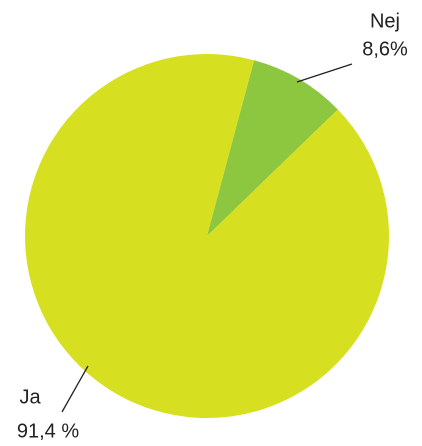 Image resolution: width=422 pixels, height=446 pixels. Describe the element at coordinates (272, 148) in the screenshot. I see `pie-slice` at that location.